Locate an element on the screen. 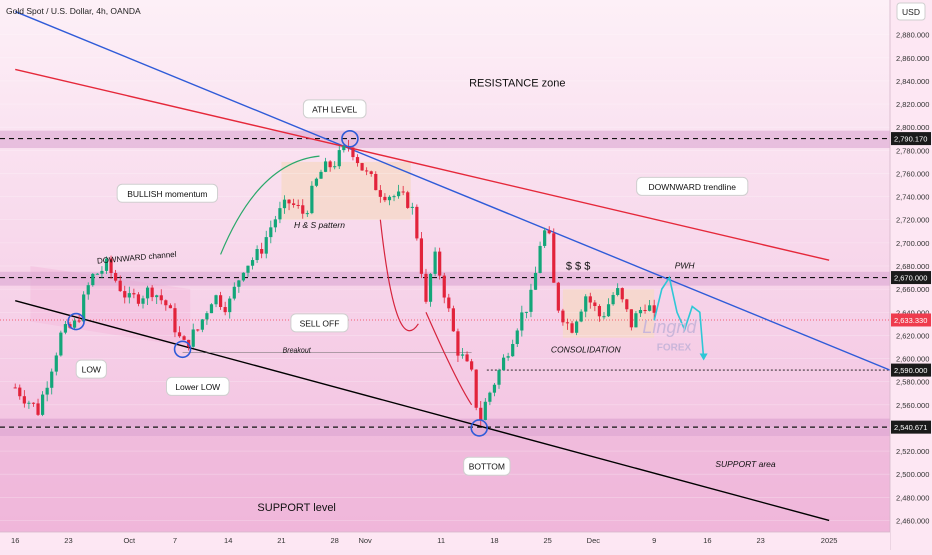 Image resolution: width=932 pixels, height=555 pixels. annotation-sell-off-box is located at coordinates (319, 323).